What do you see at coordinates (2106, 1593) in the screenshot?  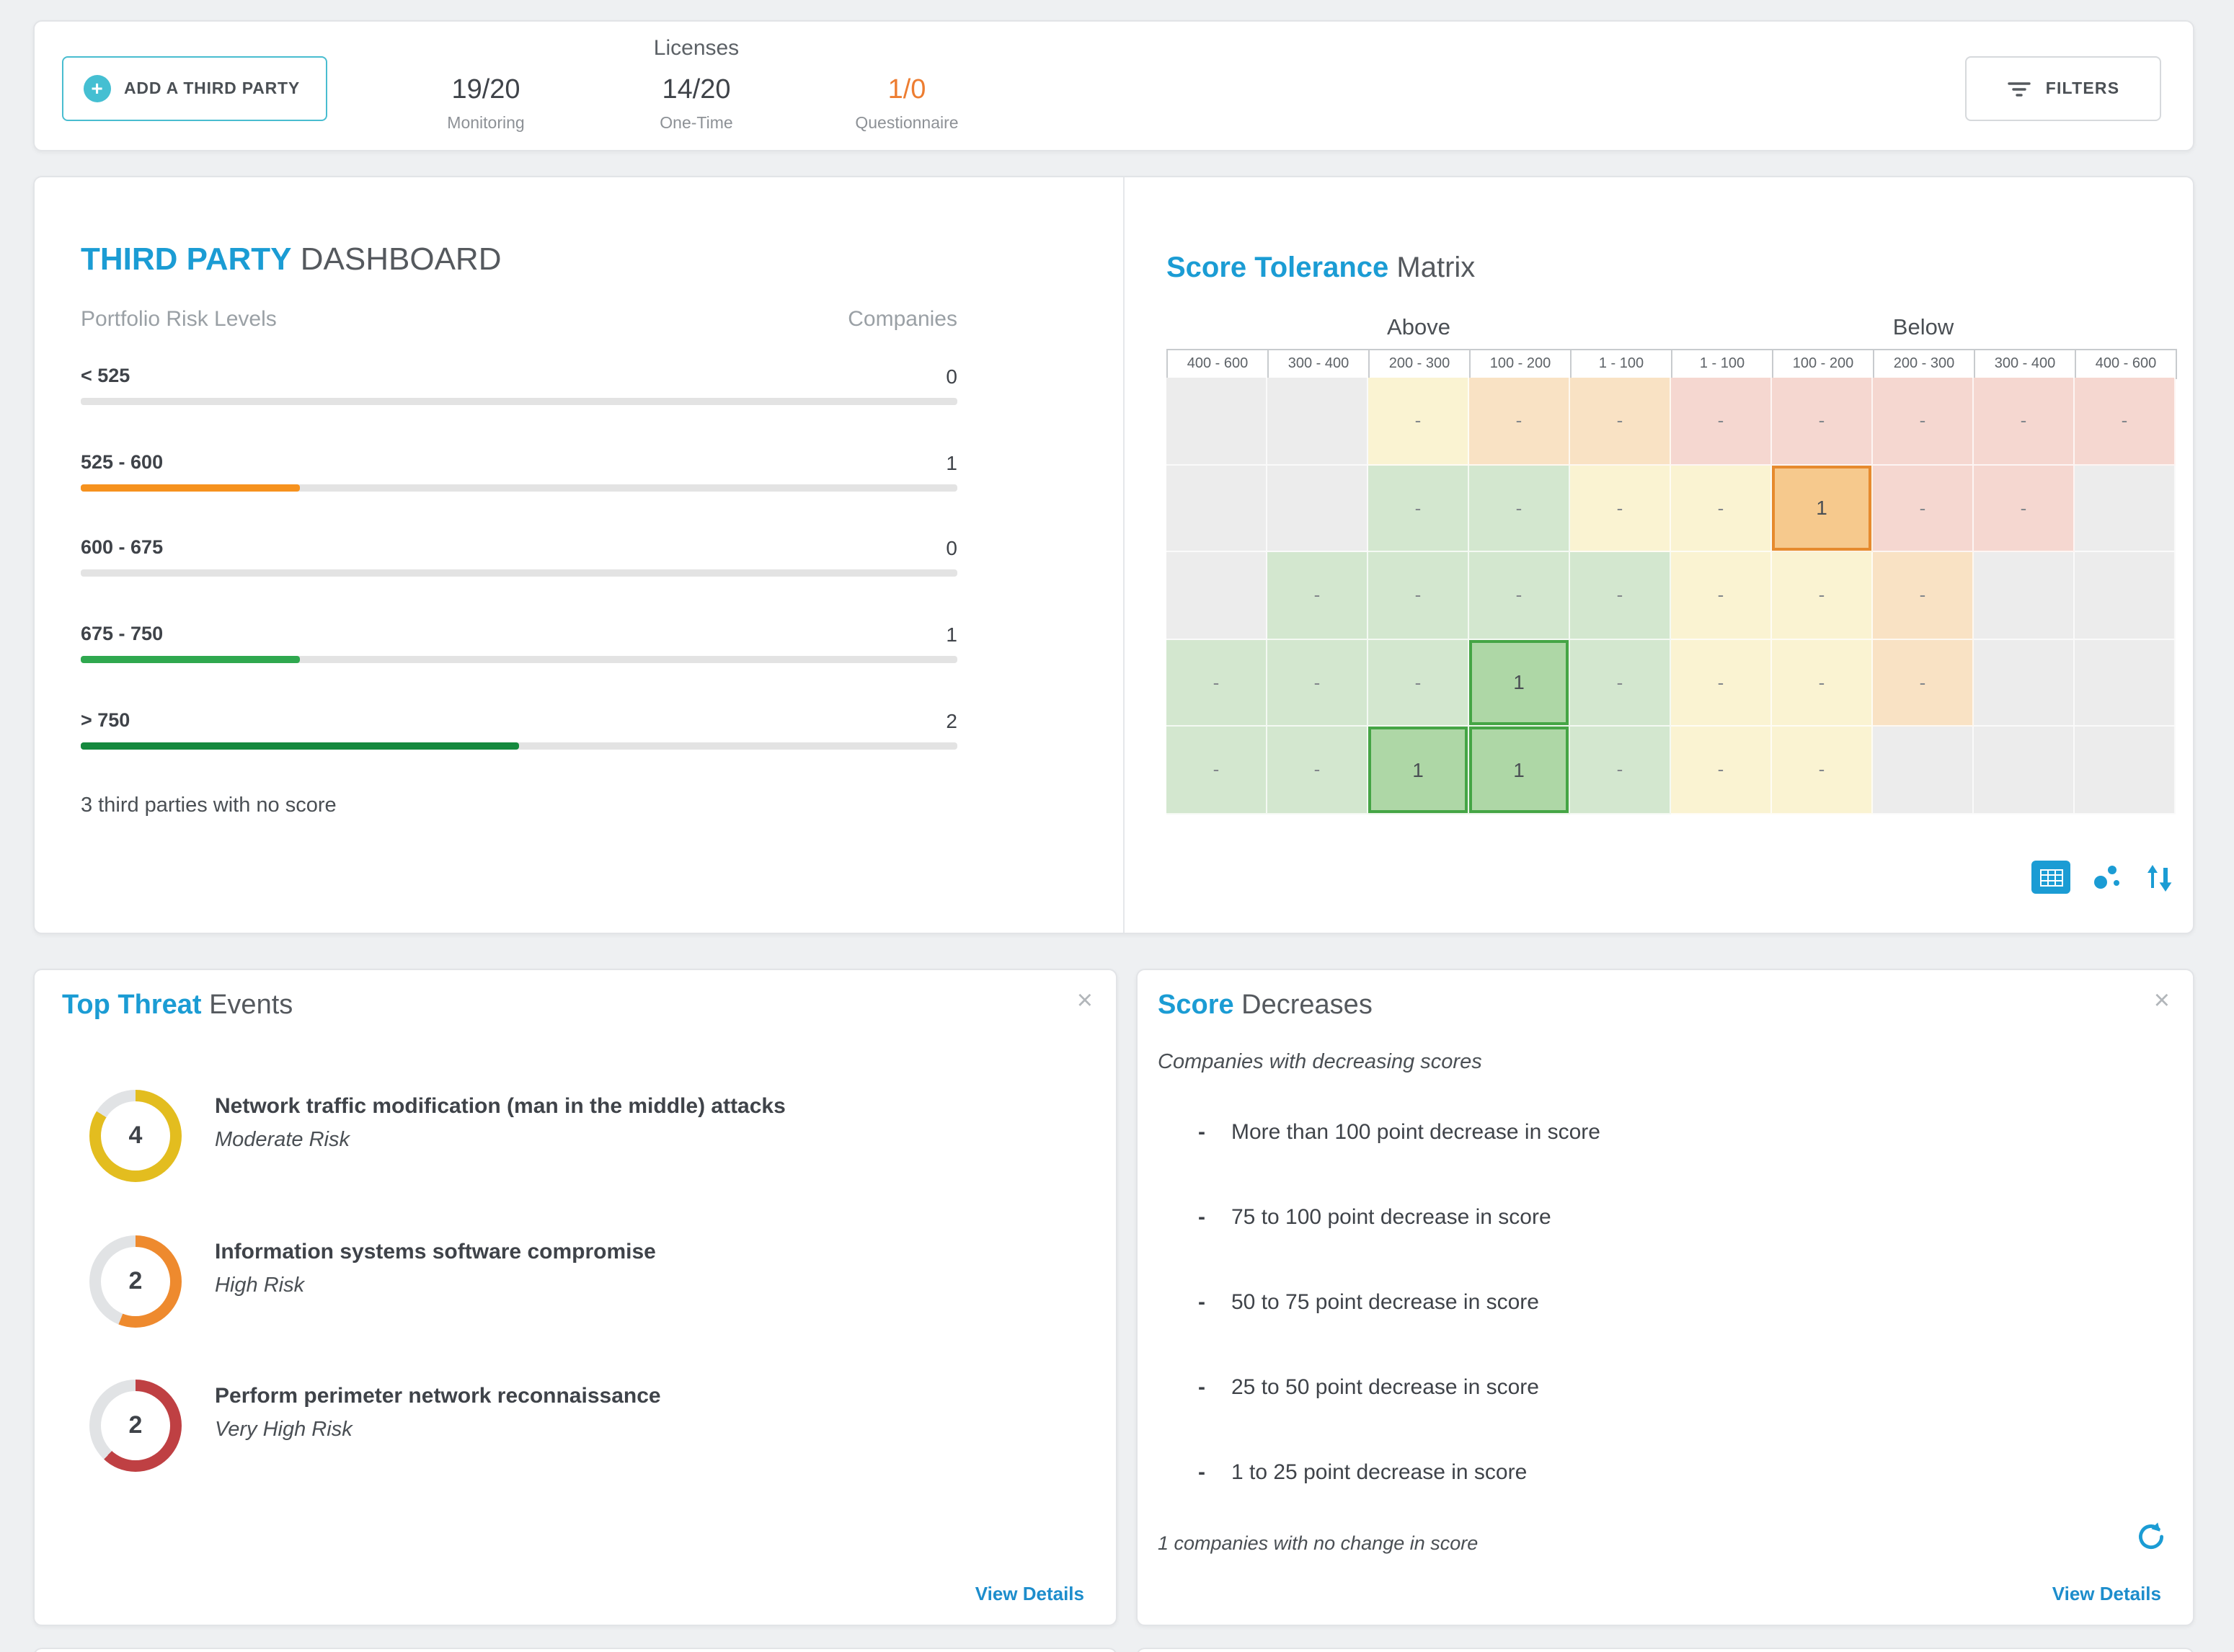 I see `decreases-view-details-link: View Details` at bounding box center [2106, 1593].